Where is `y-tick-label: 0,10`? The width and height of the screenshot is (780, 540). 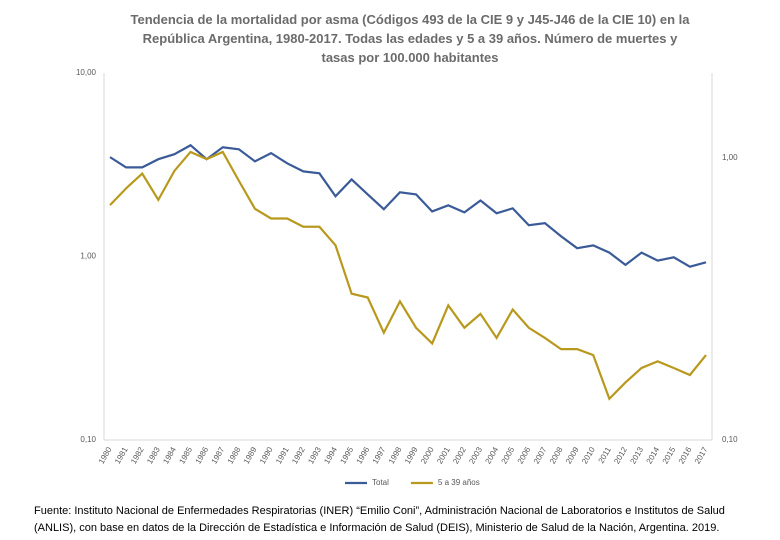 y-tick-label: 0,10 is located at coordinates (88, 439).